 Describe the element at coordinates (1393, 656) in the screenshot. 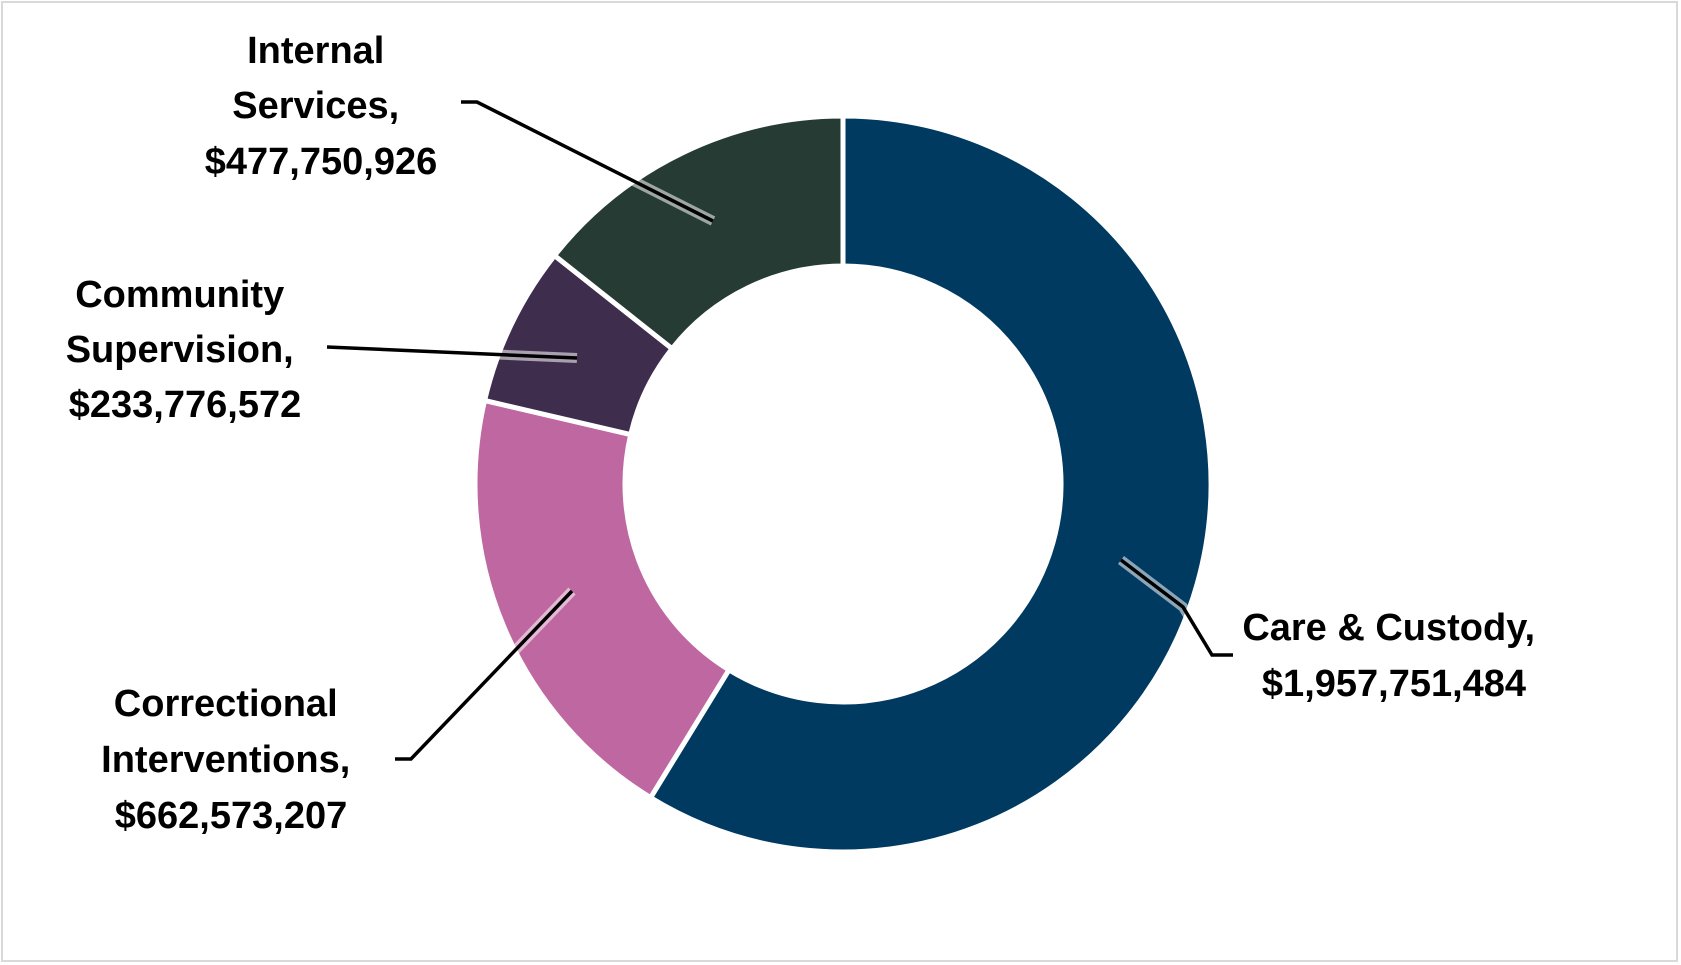

I see `label-care-custody: Care & Custody, $1,957,751,484` at that location.